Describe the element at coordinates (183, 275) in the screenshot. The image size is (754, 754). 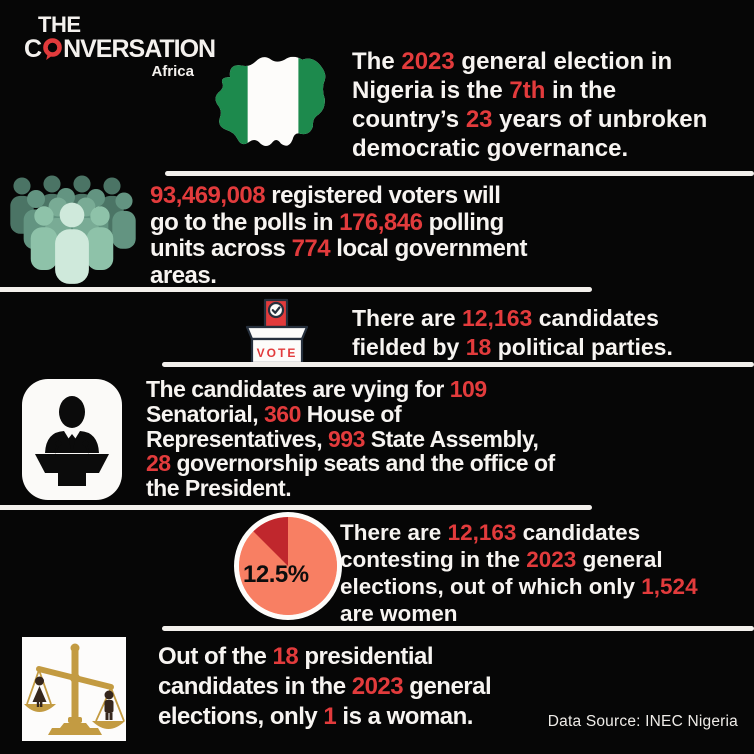
I see `text-line: areas.` at that location.